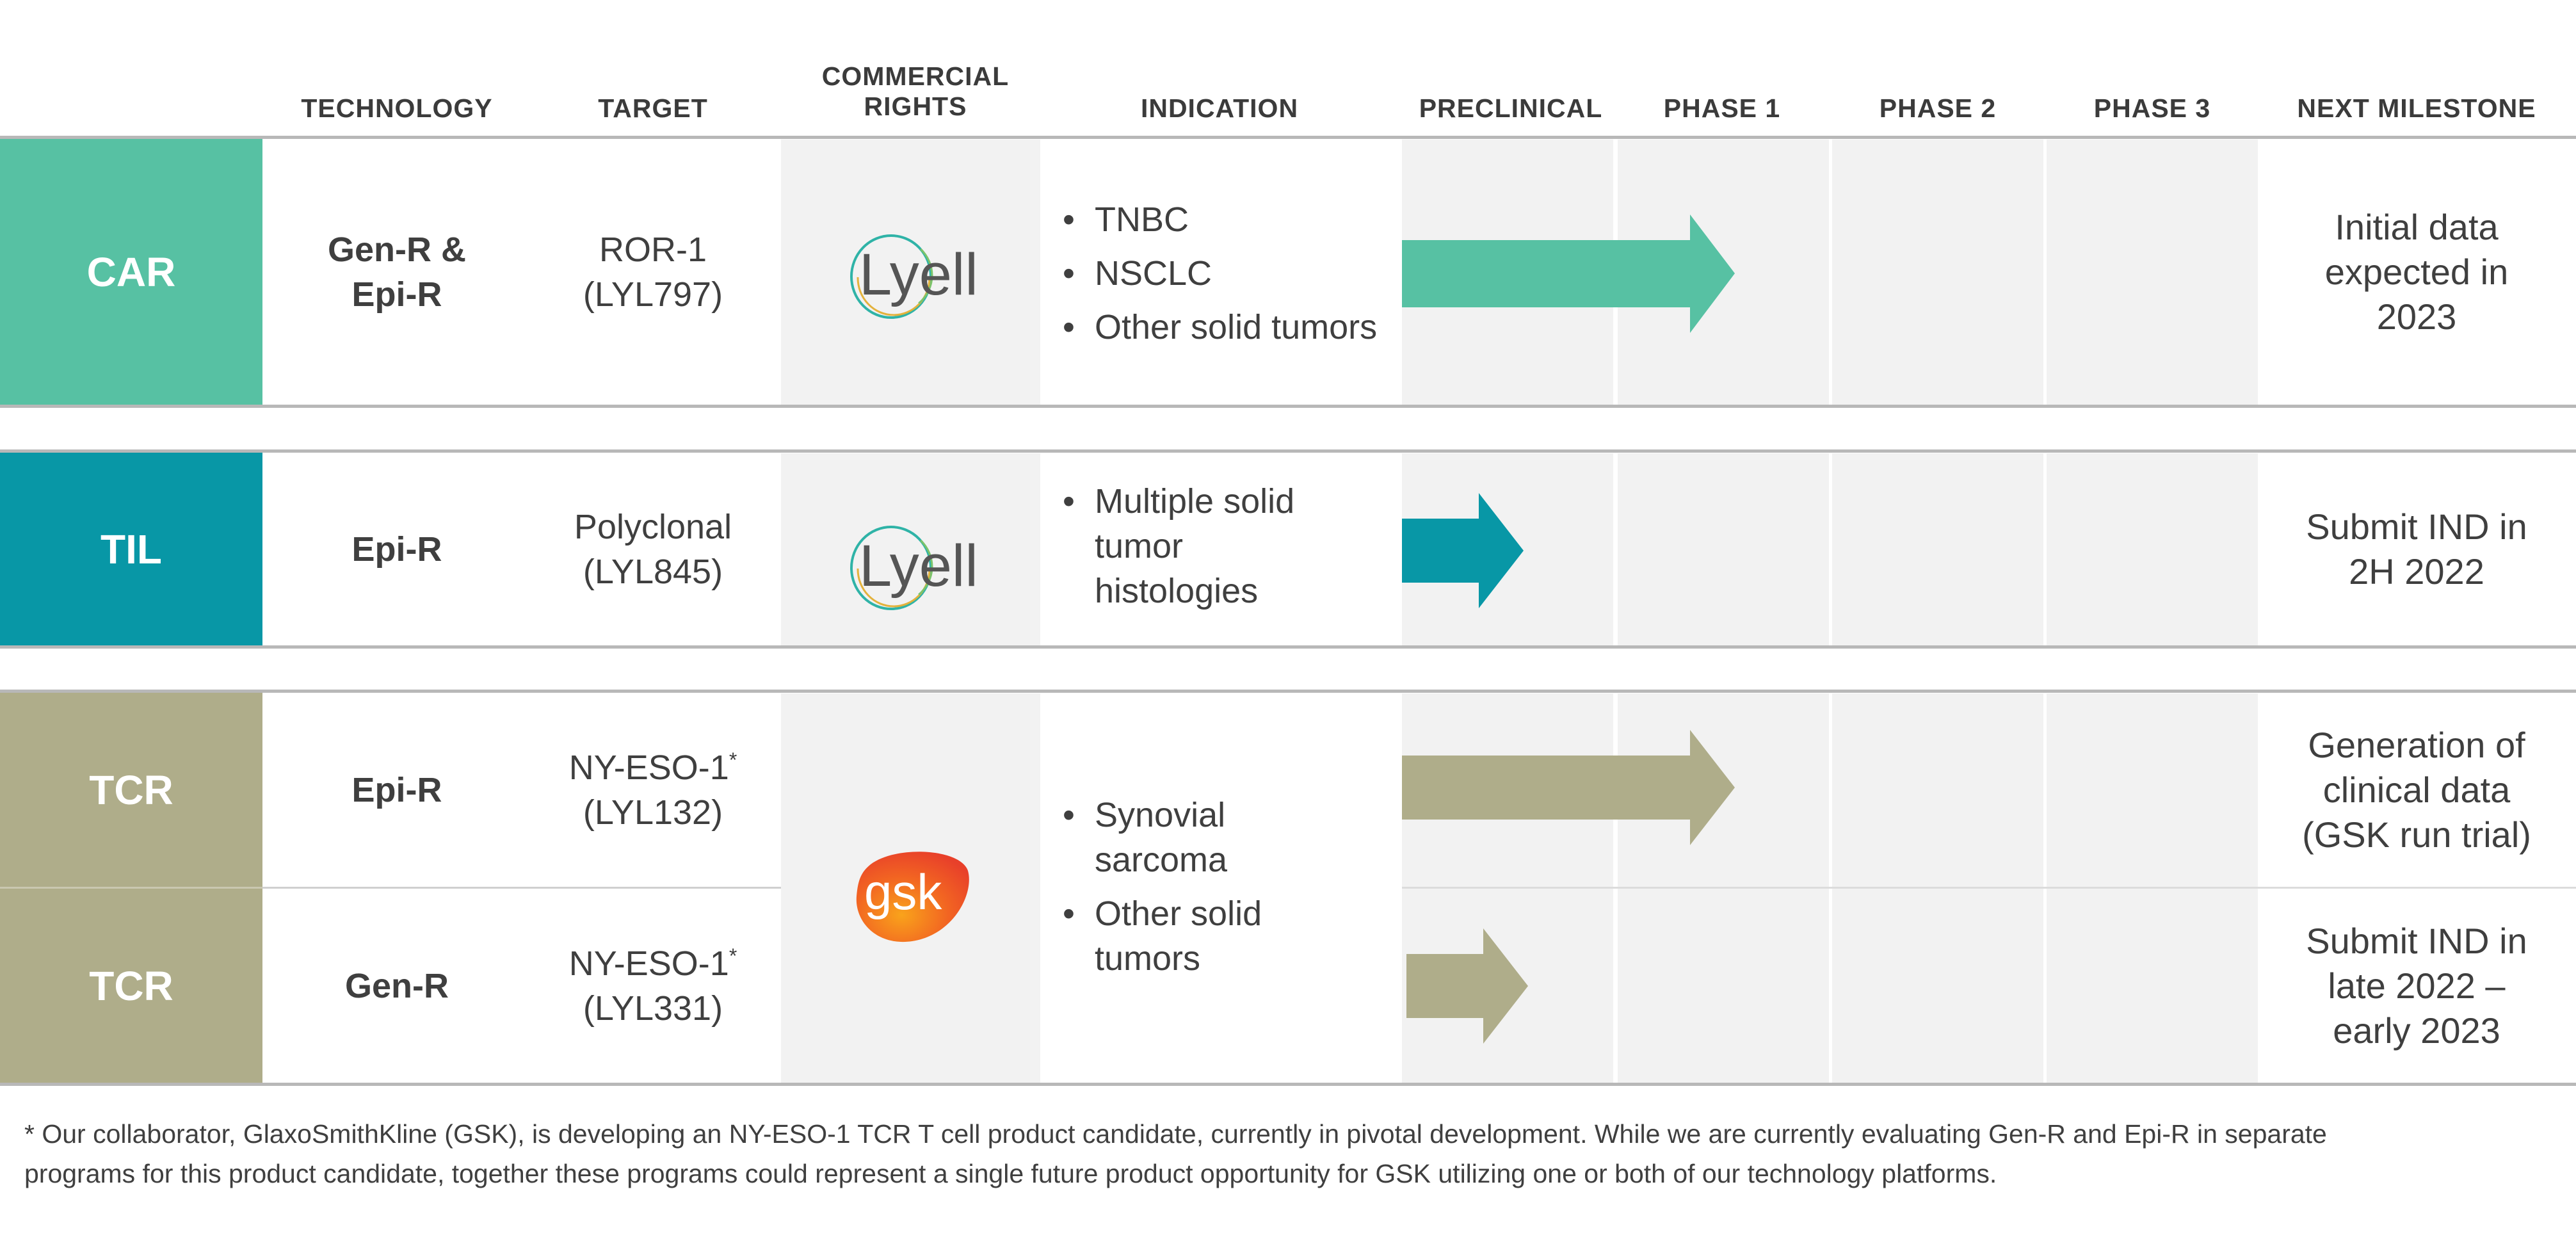  I want to click on target-code: (LYL132), so click(653, 812).